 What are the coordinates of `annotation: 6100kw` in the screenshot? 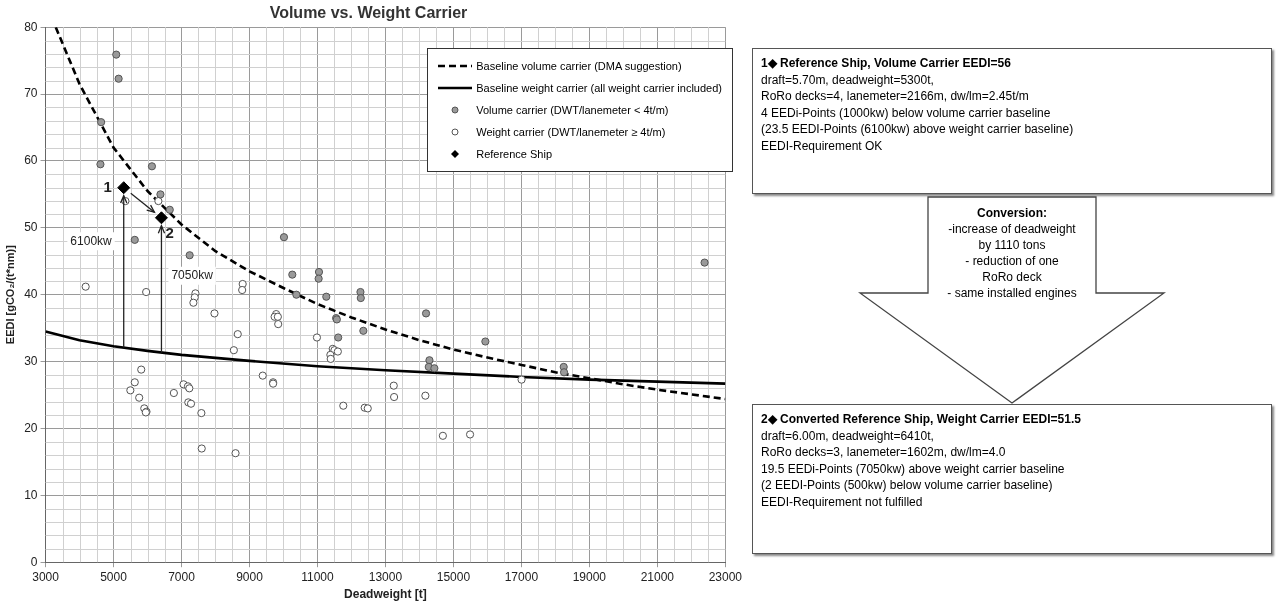 It's located at (91, 240).